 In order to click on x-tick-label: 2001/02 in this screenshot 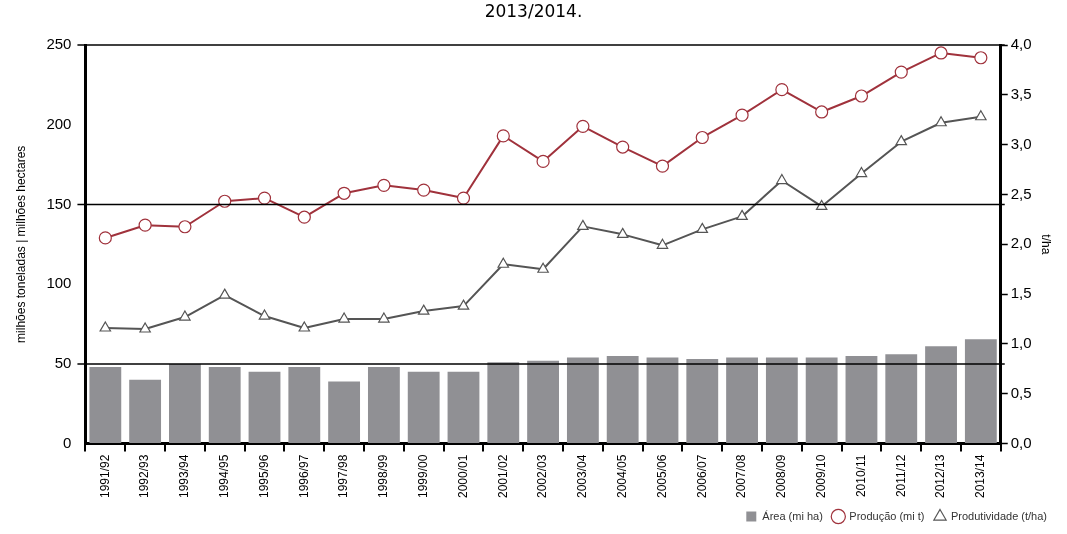, I will do `click(502, 476)`.